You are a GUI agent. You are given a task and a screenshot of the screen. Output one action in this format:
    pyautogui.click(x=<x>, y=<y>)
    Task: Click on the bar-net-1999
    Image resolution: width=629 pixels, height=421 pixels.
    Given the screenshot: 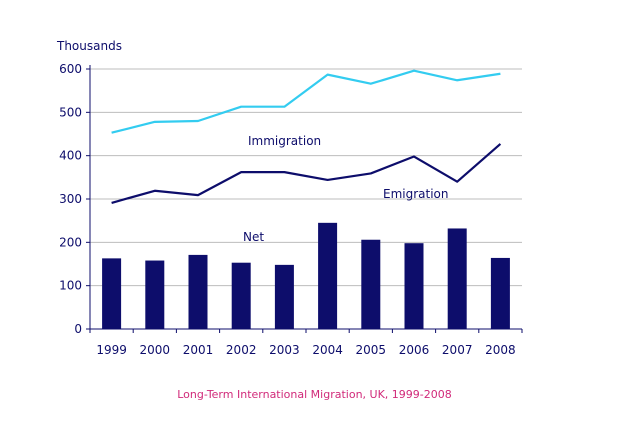 What is the action you would take?
    pyautogui.click(x=112, y=293)
    